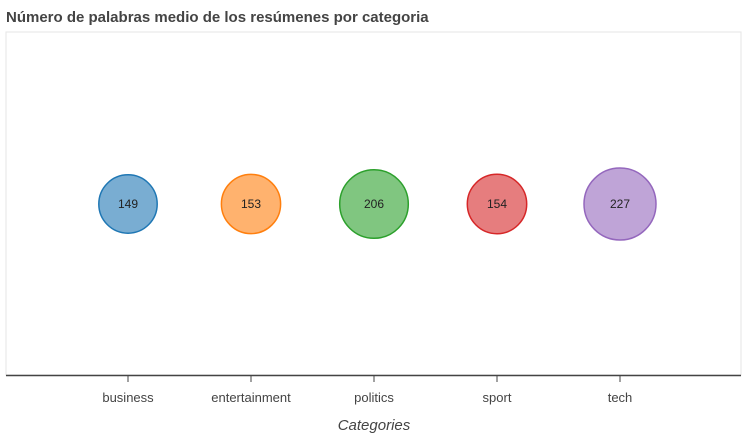  Describe the element at coordinates (251, 397) in the screenshot. I see `x-tick-label-entertainment: entertainment` at that location.